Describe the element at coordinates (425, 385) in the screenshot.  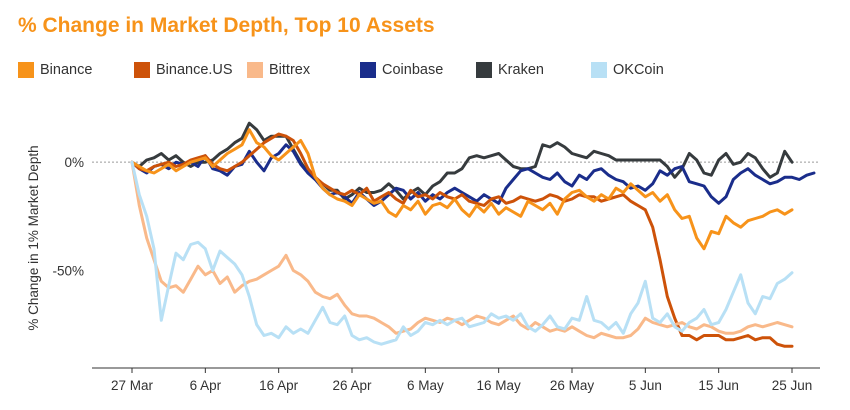
I see `x-tick-label: 6 May` at that location.